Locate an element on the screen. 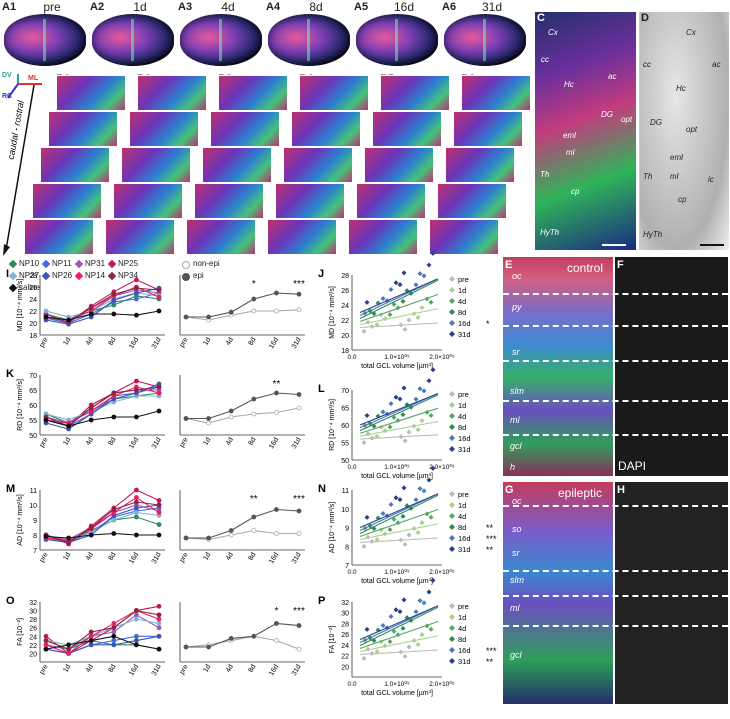  legend-label: 1d is located at coordinates (462, 505).